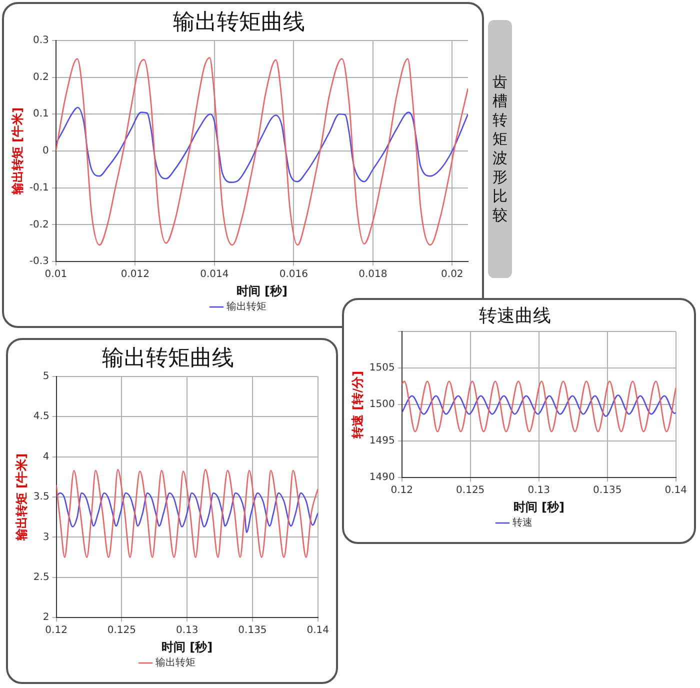  What do you see at coordinates (39, 188) in the screenshot?
I see `y-tick-label: -0.1` at bounding box center [39, 188].